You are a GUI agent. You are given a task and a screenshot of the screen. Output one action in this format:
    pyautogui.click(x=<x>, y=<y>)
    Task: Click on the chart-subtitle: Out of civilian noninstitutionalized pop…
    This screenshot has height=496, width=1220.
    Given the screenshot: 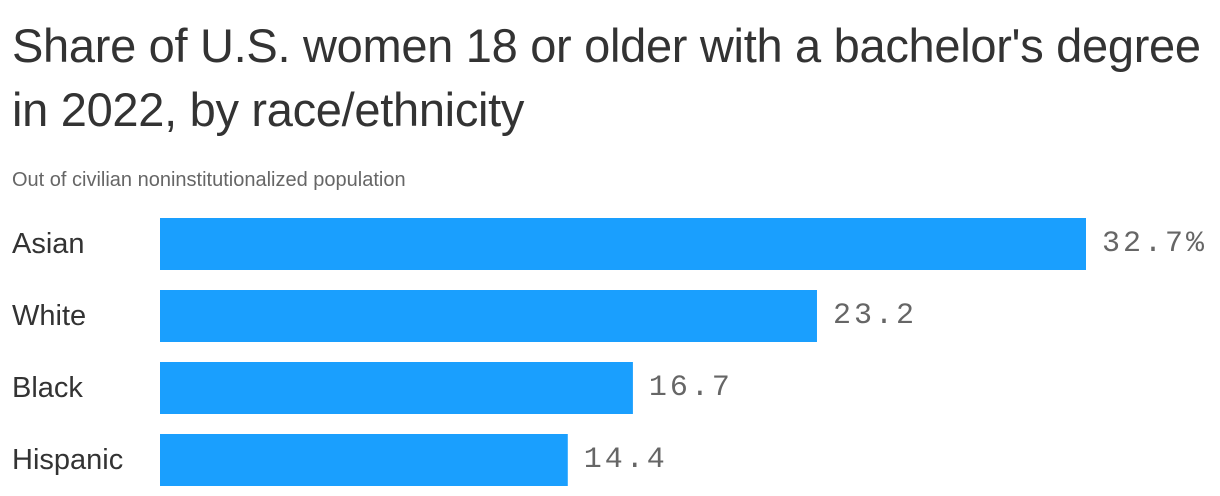 What is the action you would take?
    pyautogui.click(x=209, y=180)
    